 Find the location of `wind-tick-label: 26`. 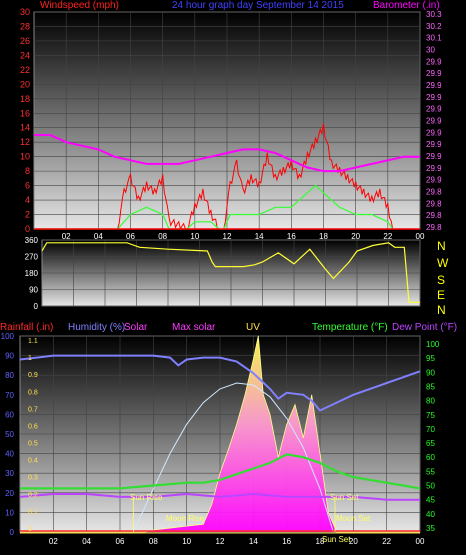

wind-tick-label: 26 is located at coordinates (25, 41).